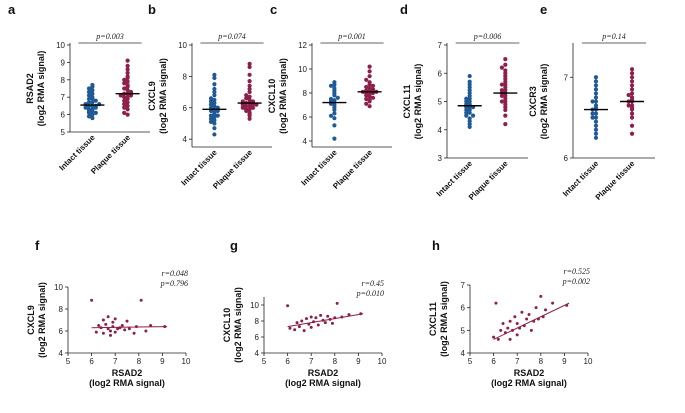 The width and height of the screenshot is (685, 413). Describe the element at coordinates (529, 383) in the screenshot. I see `x-axis-subtitle: (log2 RMA signal)` at that location.